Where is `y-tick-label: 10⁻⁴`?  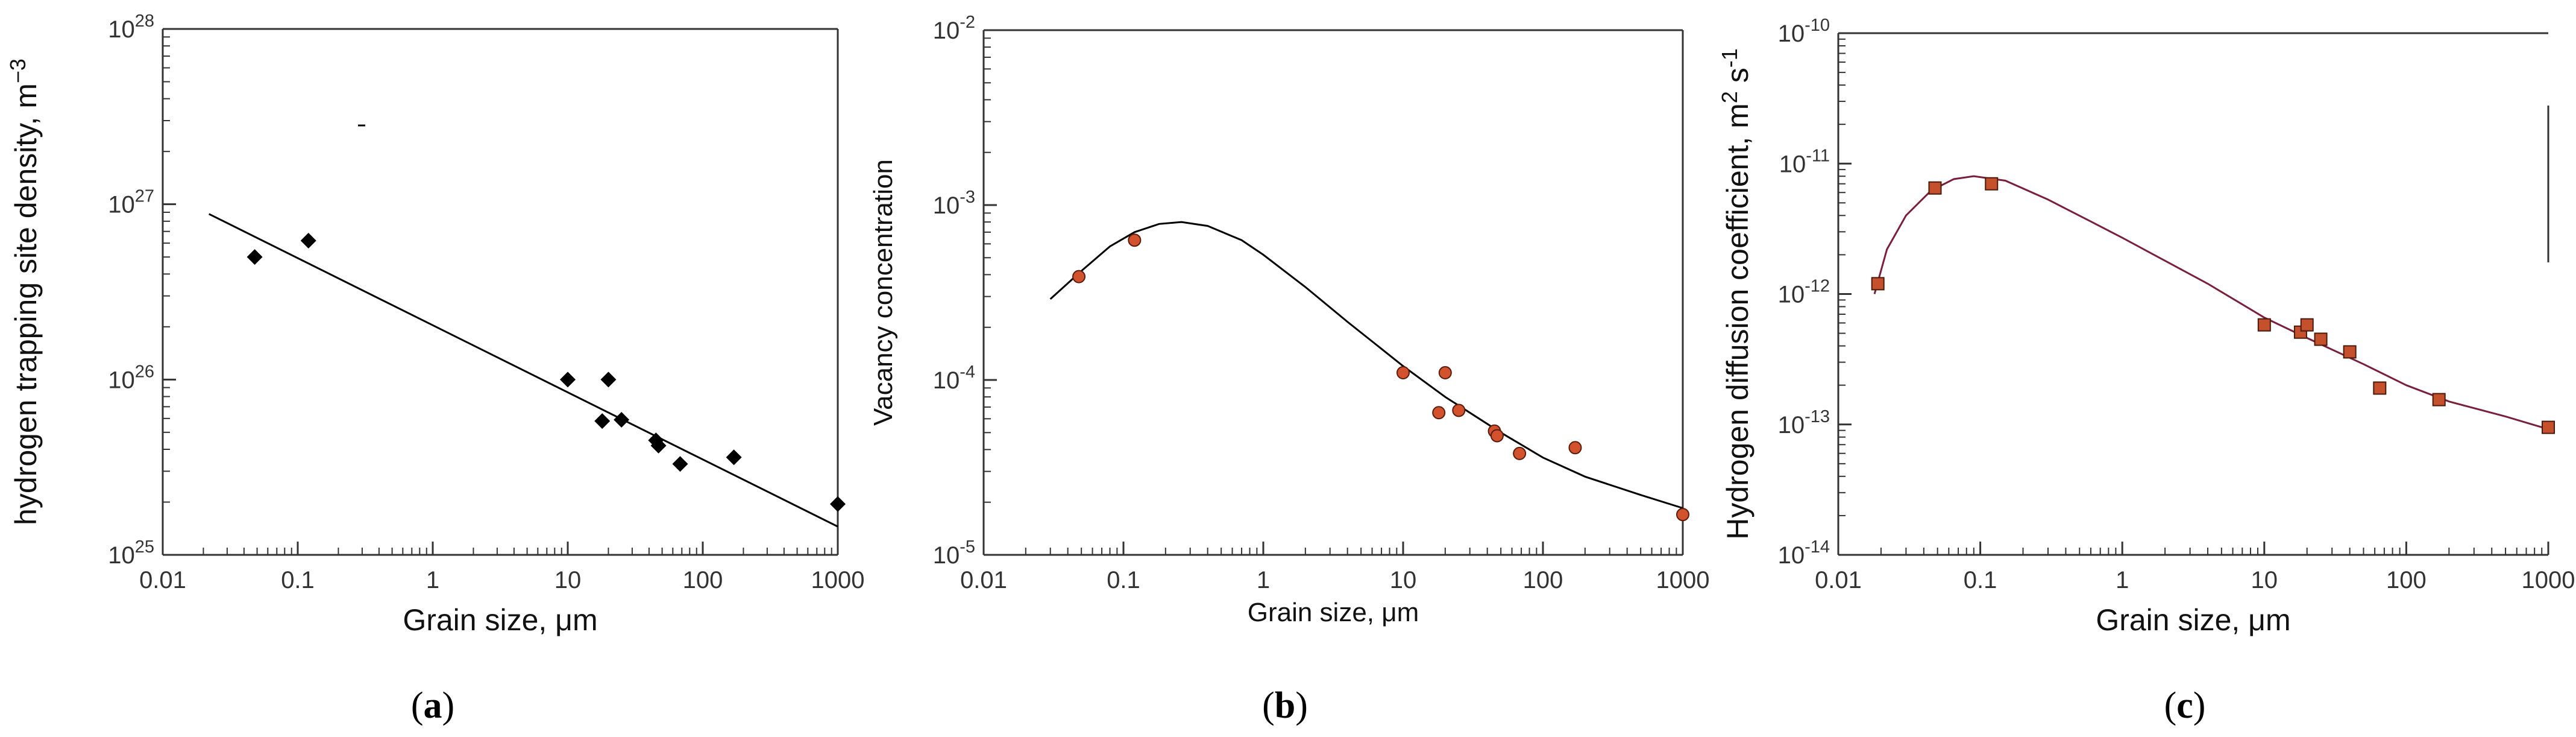
y-tick-label: 10⁻⁴ is located at coordinates (954, 378).